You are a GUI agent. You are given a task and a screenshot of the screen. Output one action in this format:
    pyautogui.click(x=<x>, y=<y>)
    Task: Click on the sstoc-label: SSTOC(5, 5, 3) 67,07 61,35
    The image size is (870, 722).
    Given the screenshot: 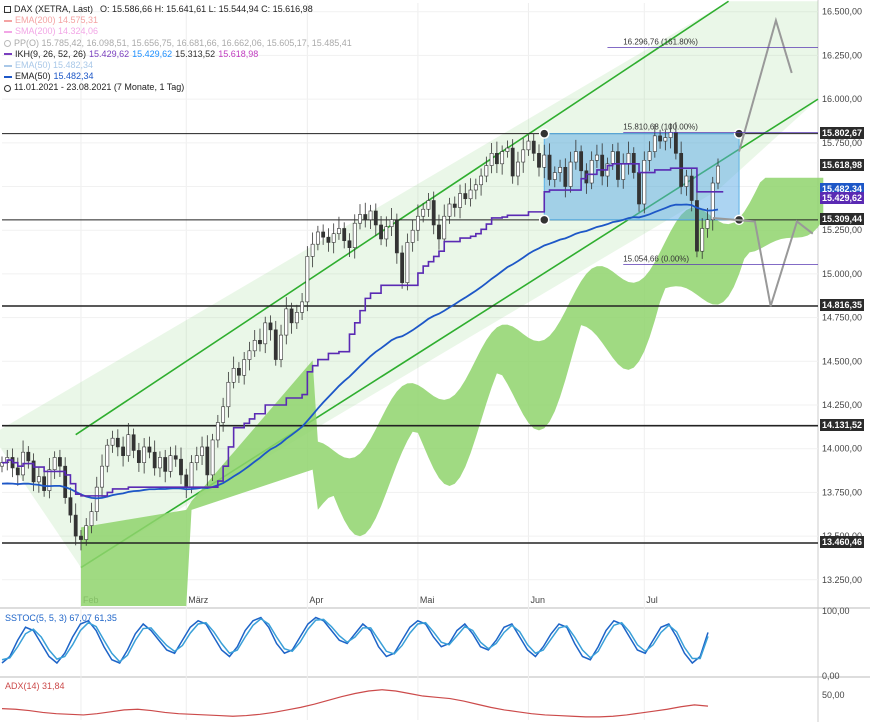 What is the action you would take?
    pyautogui.click(x=61, y=618)
    